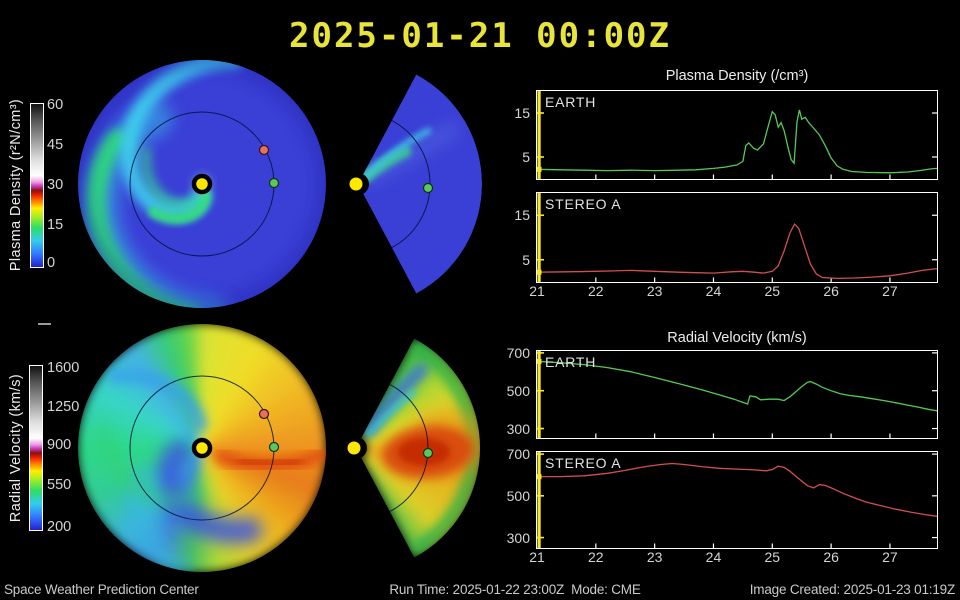 Image resolution: width=960 pixels, height=600 pixels. What do you see at coordinates (101, 589) in the screenshot?
I see `footer-agency: Space Weather Prediction Center` at bounding box center [101, 589].